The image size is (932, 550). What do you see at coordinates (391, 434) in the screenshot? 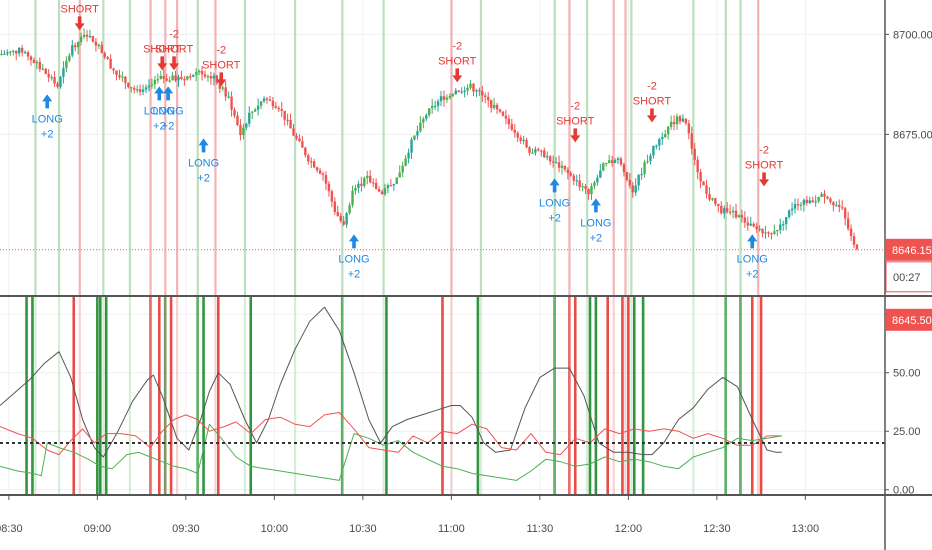
I see `indicator-line-di-minus` at bounding box center [391, 434].